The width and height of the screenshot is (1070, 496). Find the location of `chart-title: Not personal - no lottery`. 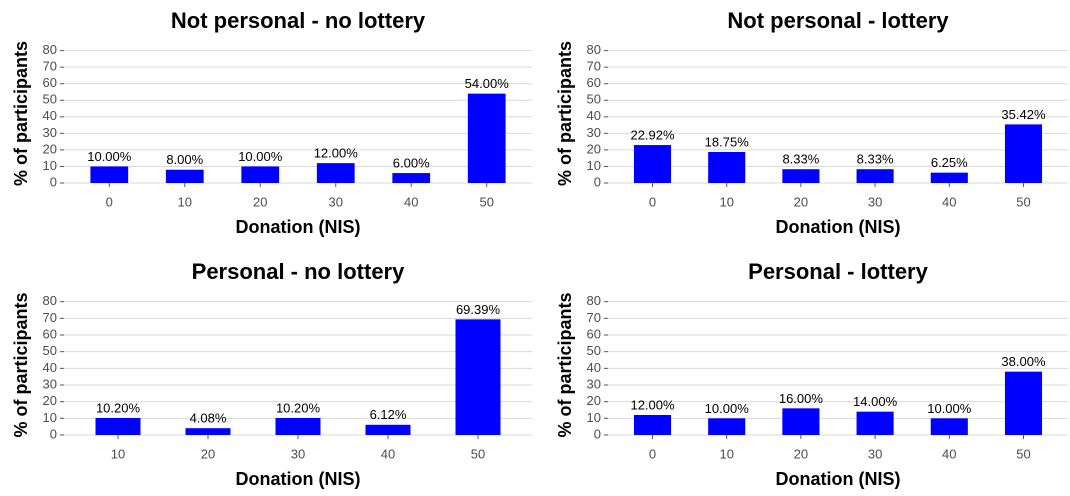

chart-title: Not personal - no lottery is located at coordinates (298, 20).